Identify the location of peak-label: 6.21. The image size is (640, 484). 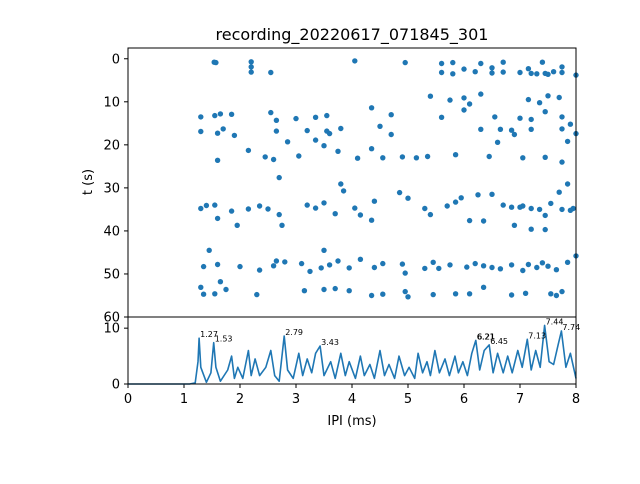
(486, 336).